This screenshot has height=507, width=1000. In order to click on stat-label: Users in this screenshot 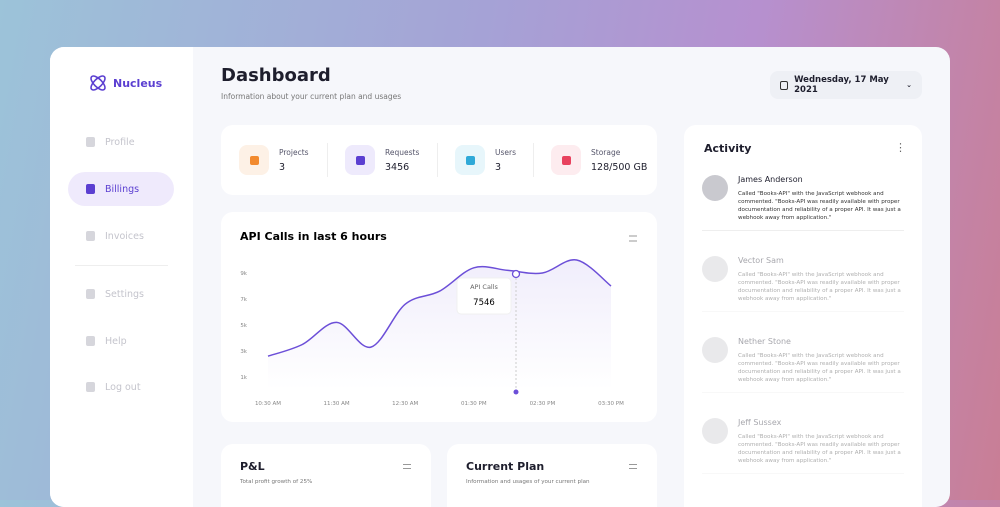, I will do `click(506, 152)`.